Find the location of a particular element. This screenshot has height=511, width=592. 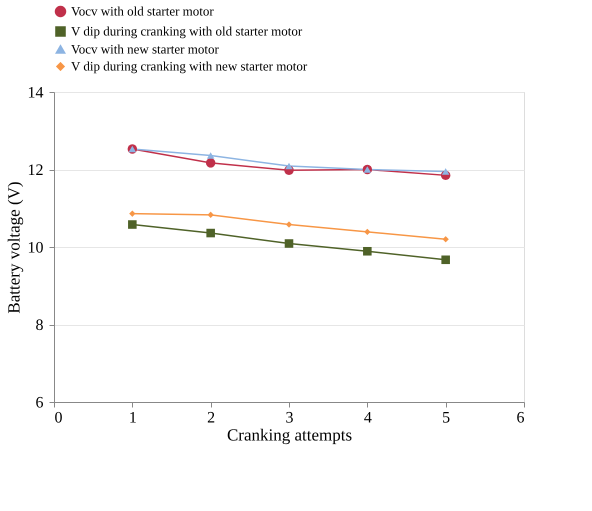

y-tick-label: 6 is located at coordinates (40, 403).